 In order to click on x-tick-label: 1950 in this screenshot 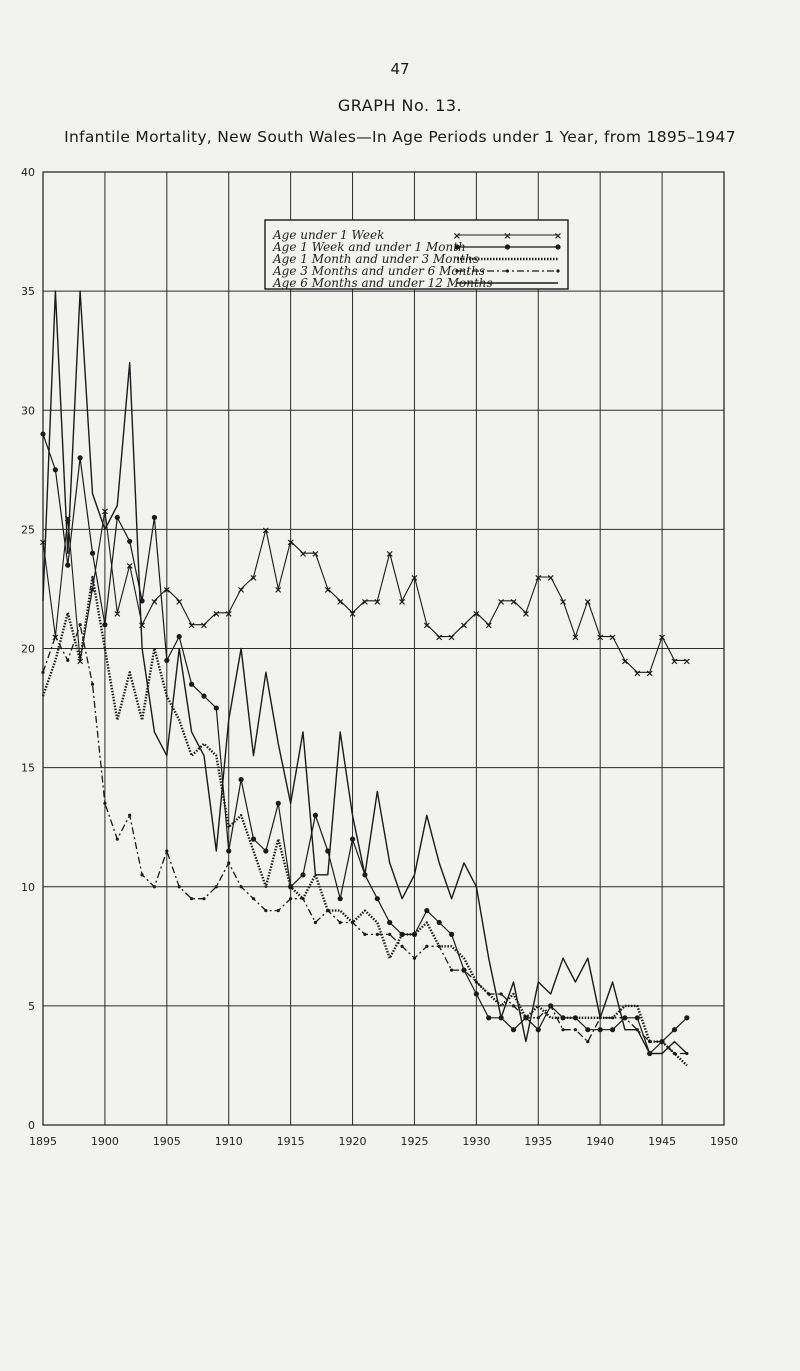, I will do `click(724, 1141)`.